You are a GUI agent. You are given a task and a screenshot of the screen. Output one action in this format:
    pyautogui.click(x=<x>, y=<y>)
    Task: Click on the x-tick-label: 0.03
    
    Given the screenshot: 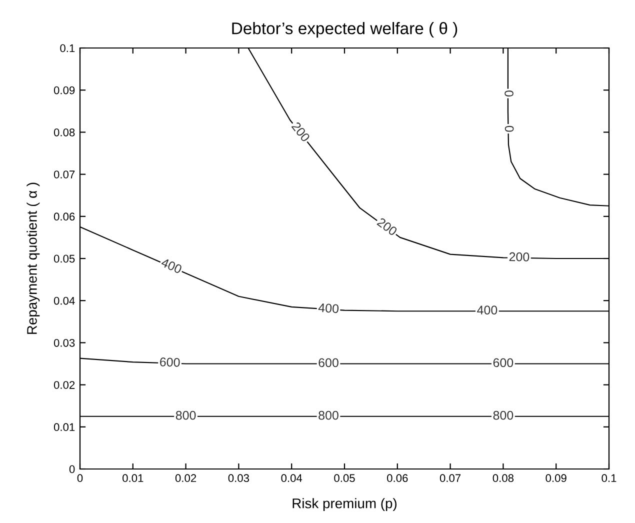 What is the action you would take?
    pyautogui.click(x=239, y=478)
    